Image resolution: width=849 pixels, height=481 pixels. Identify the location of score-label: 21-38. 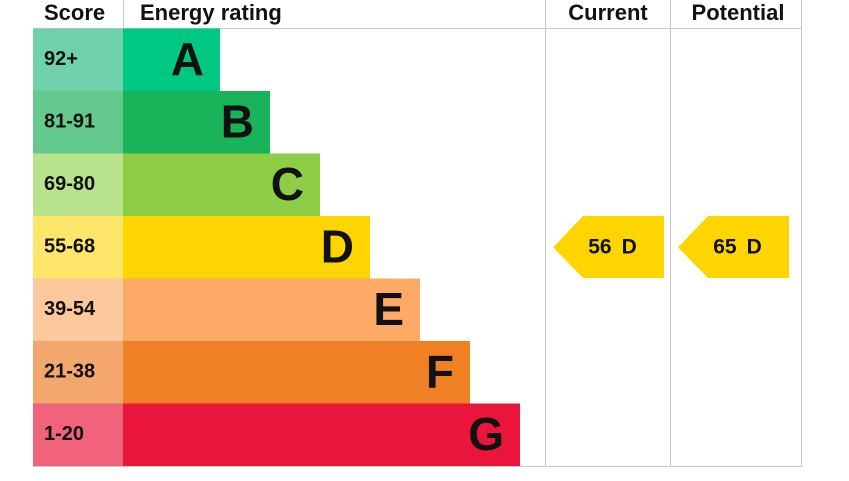
(69, 372).